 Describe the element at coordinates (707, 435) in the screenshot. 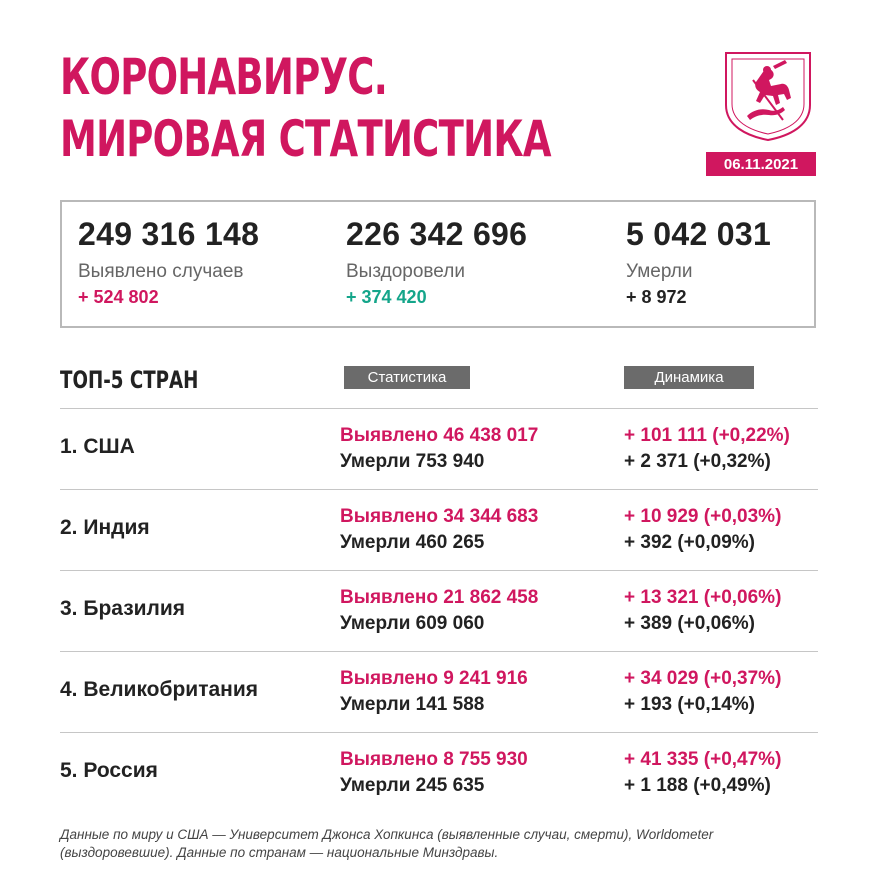

I see `cases-delta: + 101 111 (+0,22%)` at that location.